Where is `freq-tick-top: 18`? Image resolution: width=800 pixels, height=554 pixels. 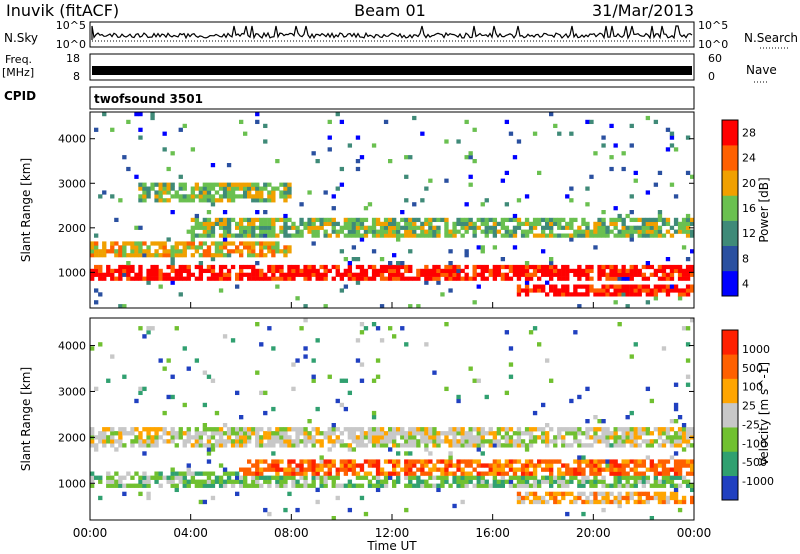 freq-tick-top: 18 is located at coordinates (73, 58).